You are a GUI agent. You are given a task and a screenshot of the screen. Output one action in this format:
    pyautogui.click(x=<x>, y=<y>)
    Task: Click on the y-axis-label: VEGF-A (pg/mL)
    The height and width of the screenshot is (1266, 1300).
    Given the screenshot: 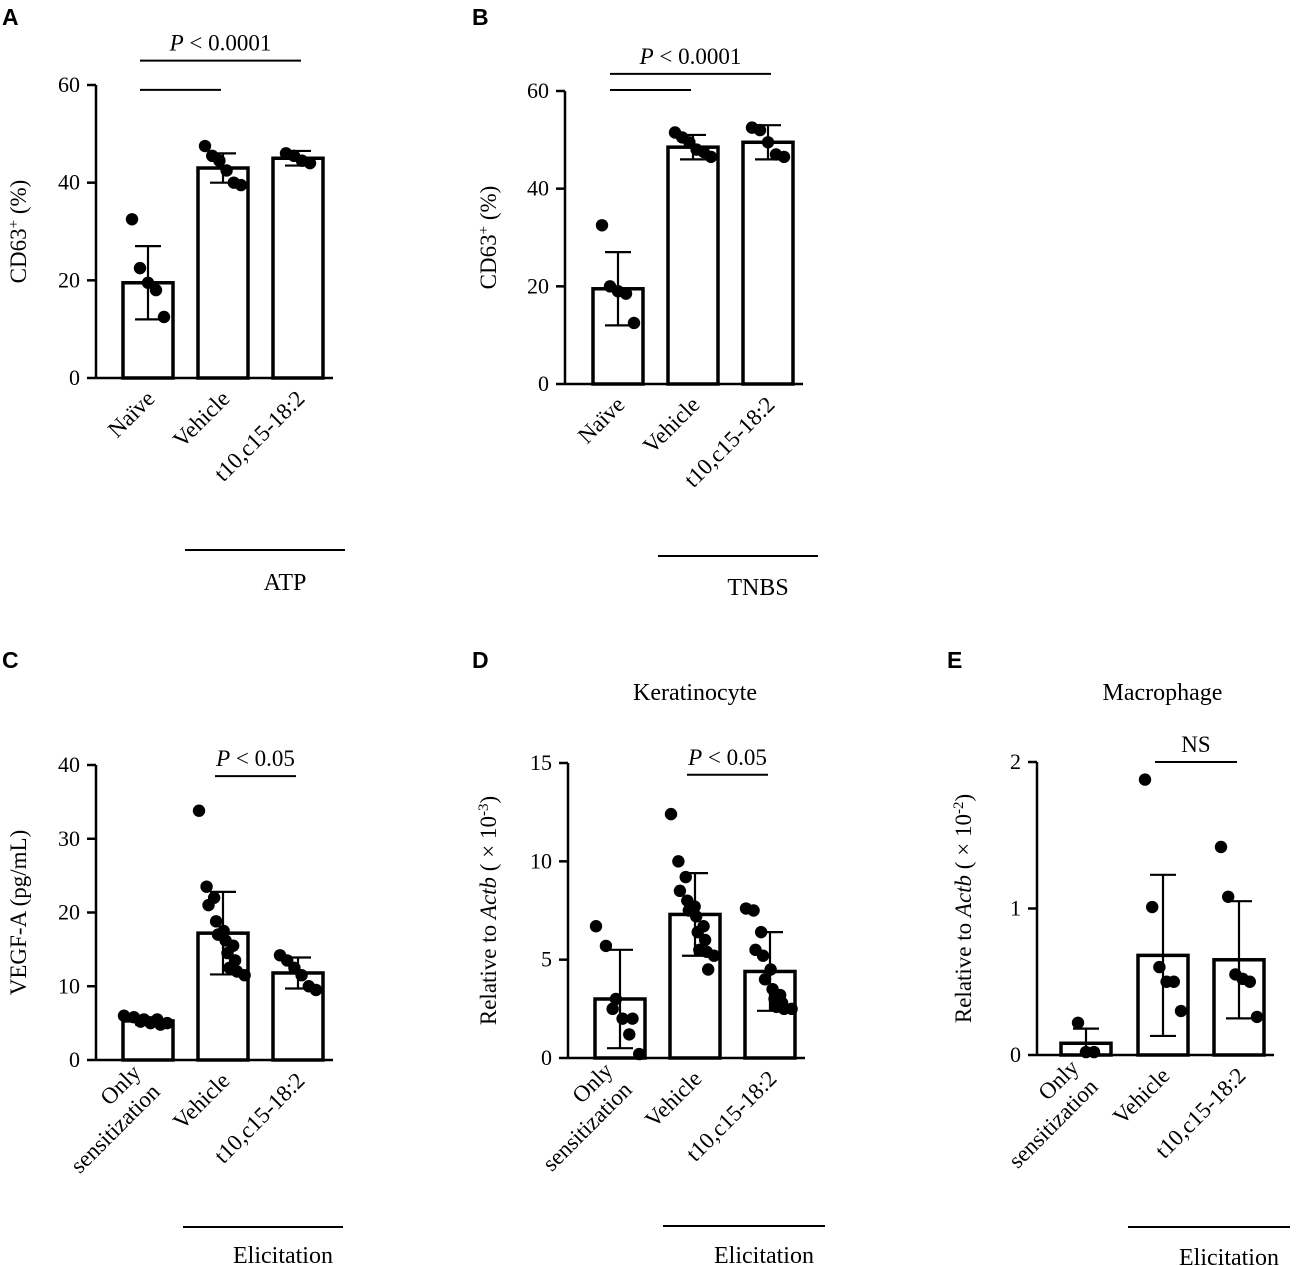 What is the action you would take?
    pyautogui.click(x=18, y=912)
    